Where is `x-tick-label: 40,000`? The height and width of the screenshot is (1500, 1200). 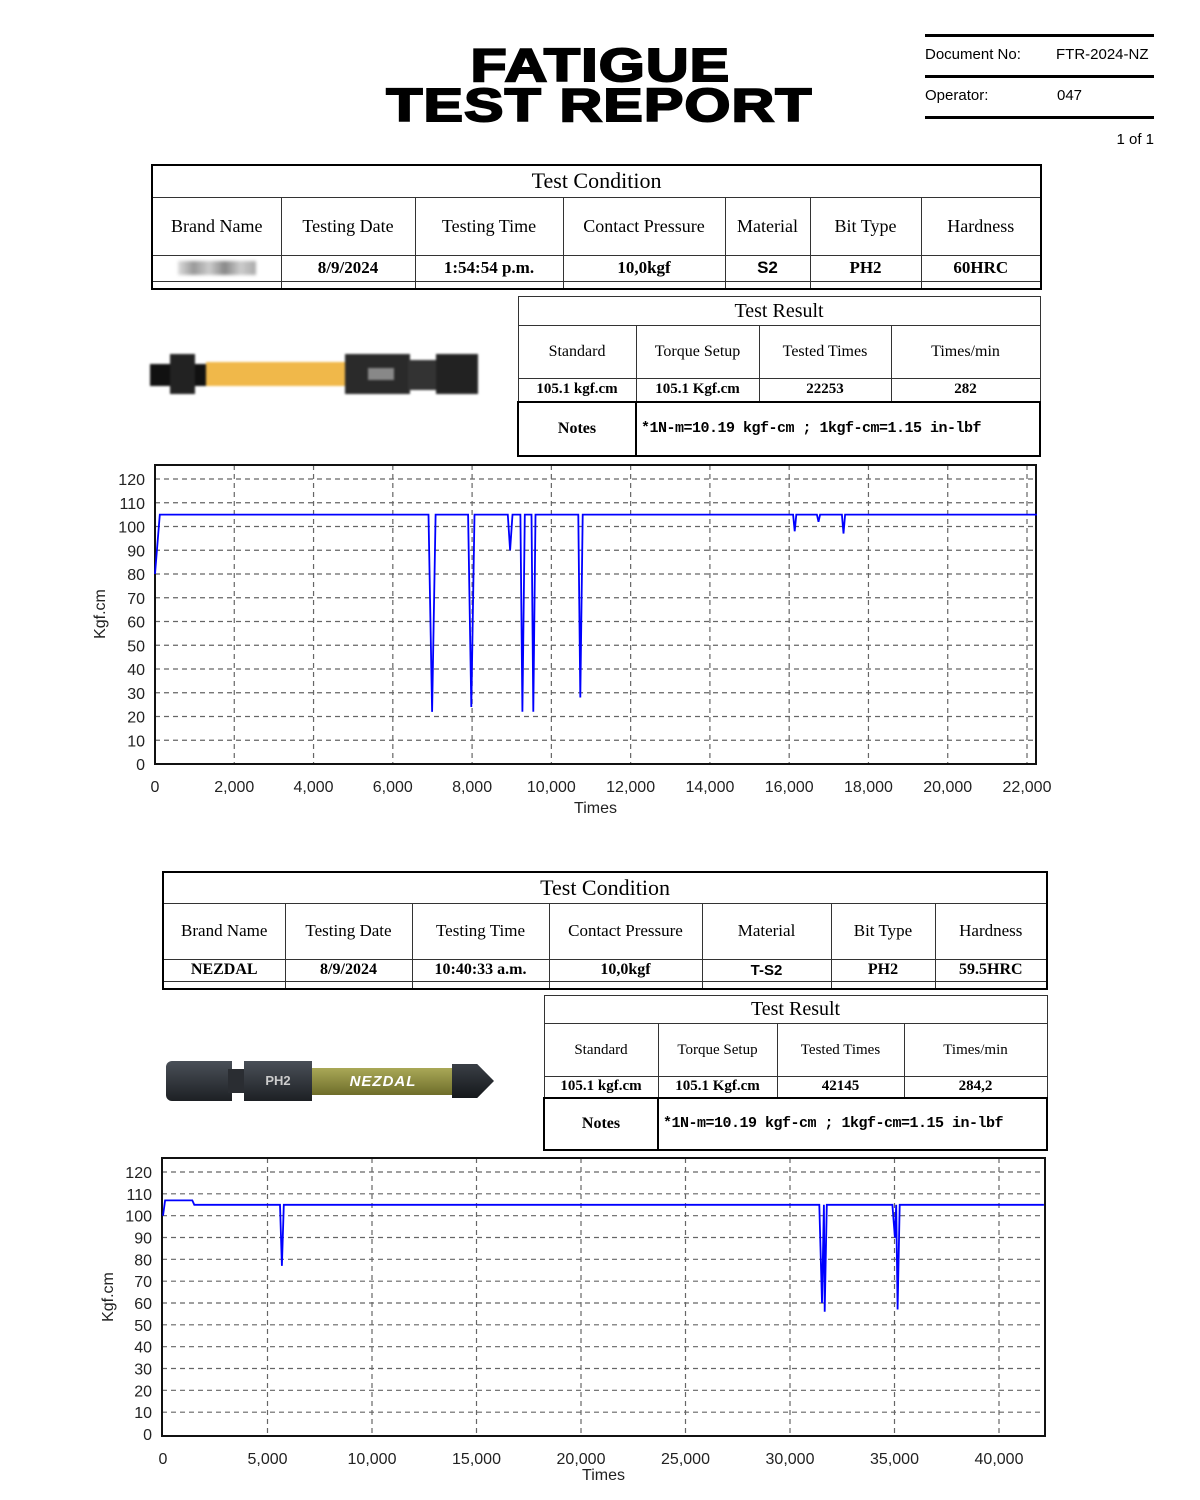
x-tick-label: 40,000 is located at coordinates (999, 1459).